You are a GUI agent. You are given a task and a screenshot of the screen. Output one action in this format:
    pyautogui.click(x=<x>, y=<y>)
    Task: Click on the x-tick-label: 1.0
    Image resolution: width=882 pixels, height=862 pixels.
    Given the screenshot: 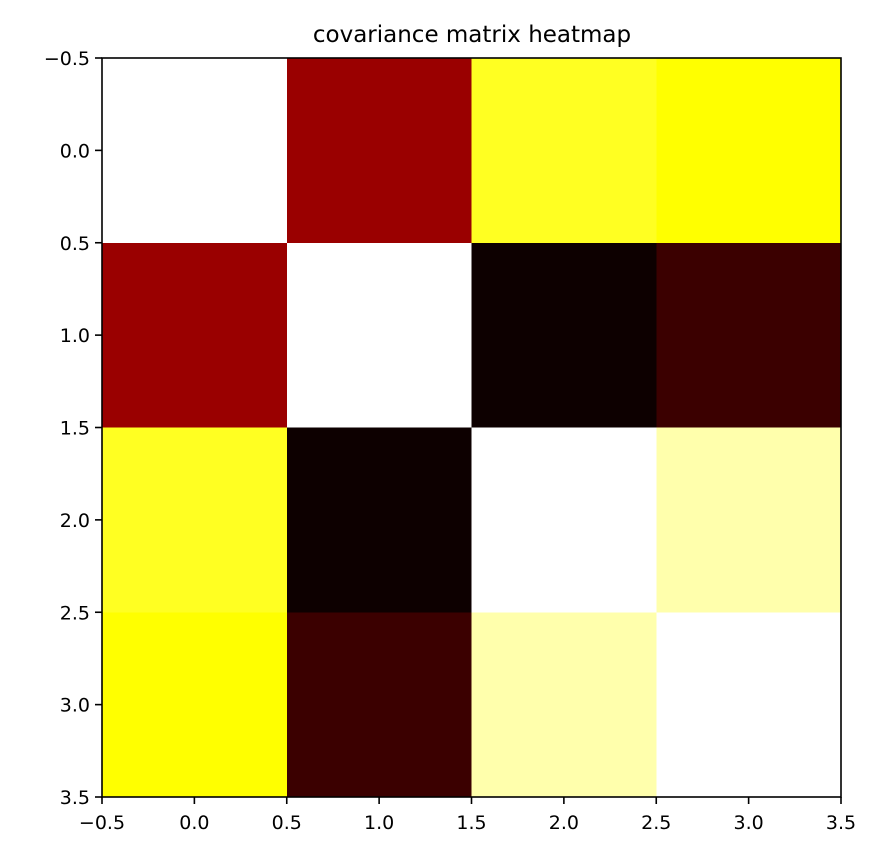 What is the action you would take?
    pyautogui.click(x=379, y=823)
    